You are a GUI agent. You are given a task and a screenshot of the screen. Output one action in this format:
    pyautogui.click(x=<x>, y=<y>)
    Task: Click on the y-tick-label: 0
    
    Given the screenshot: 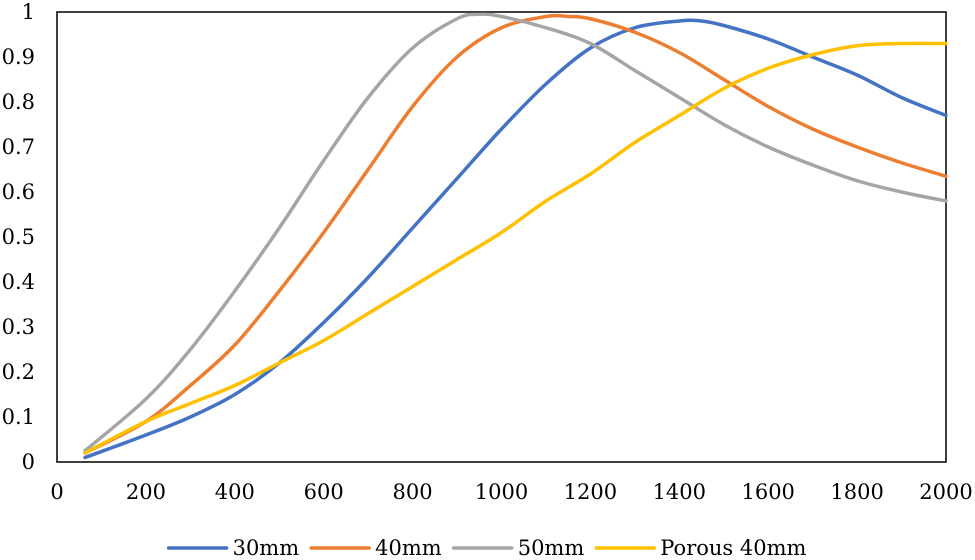 What is the action you would take?
    pyautogui.click(x=28, y=462)
    